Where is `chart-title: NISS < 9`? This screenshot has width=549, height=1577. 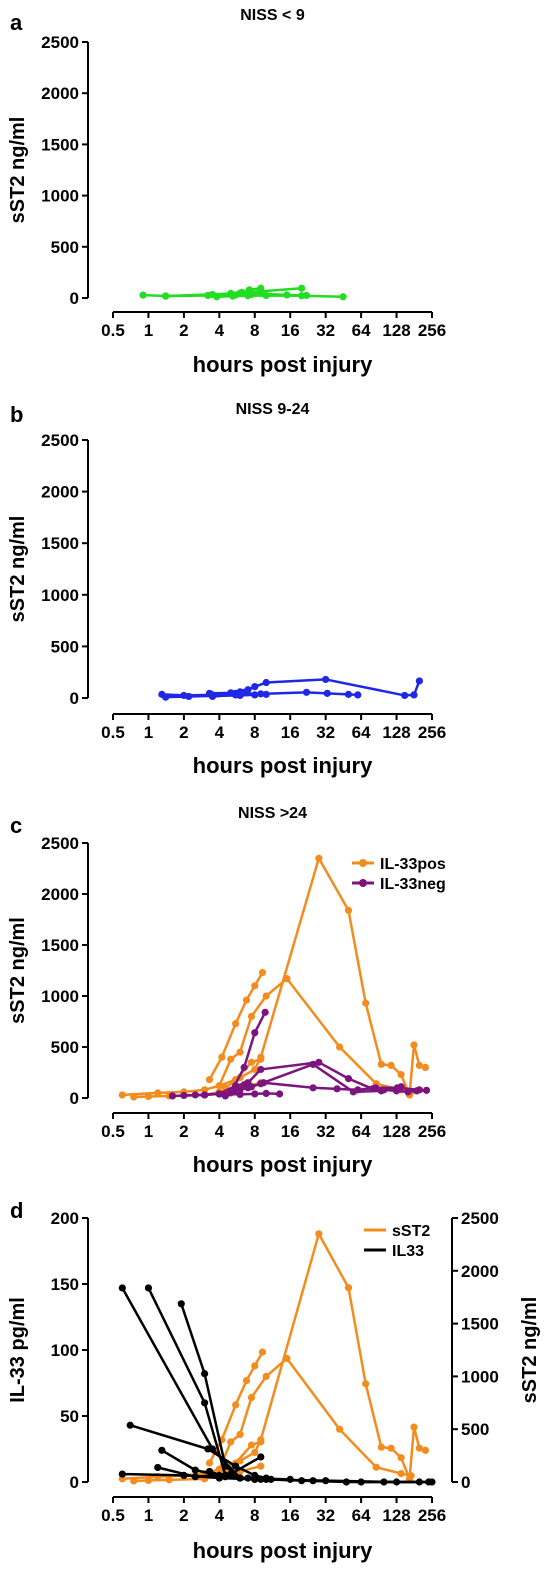
chart-title: NISS < 9 is located at coordinates (272, 15).